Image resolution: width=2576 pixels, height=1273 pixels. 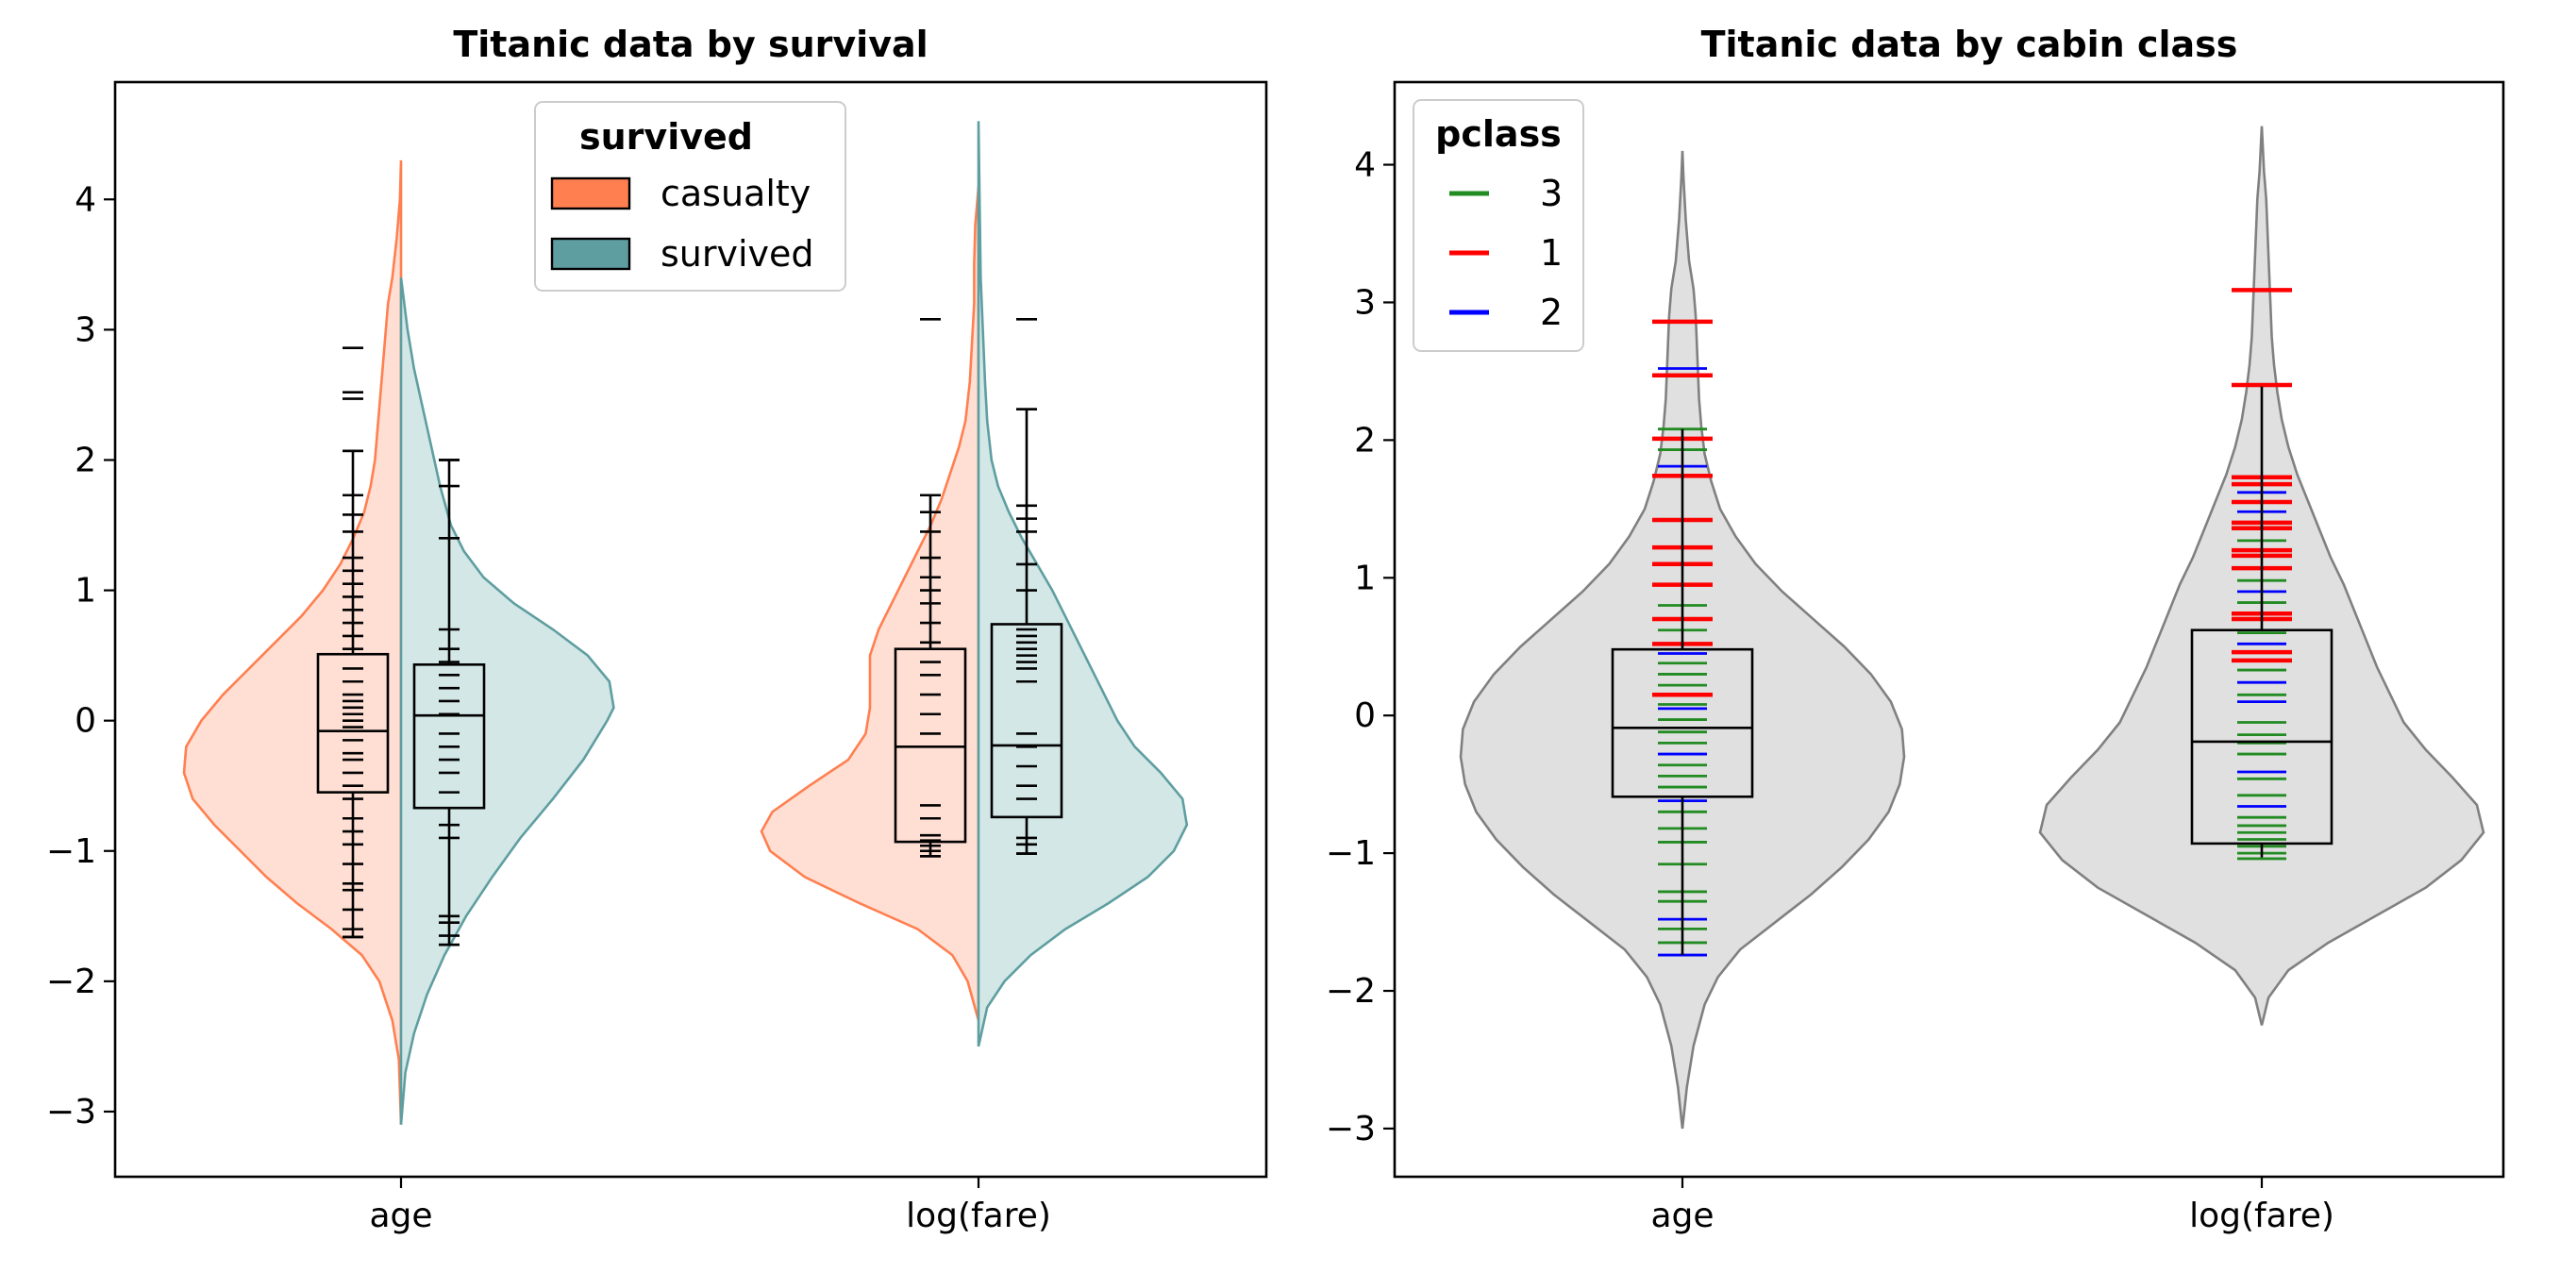 I want to click on survived-age-box, so click(x=449, y=736).